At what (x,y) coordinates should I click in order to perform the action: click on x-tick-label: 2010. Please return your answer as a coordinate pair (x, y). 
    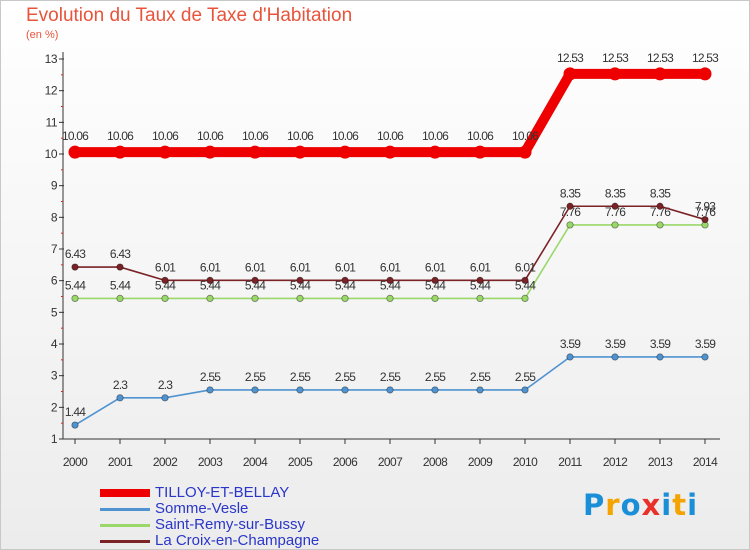
    Looking at the image, I should click on (525, 462).